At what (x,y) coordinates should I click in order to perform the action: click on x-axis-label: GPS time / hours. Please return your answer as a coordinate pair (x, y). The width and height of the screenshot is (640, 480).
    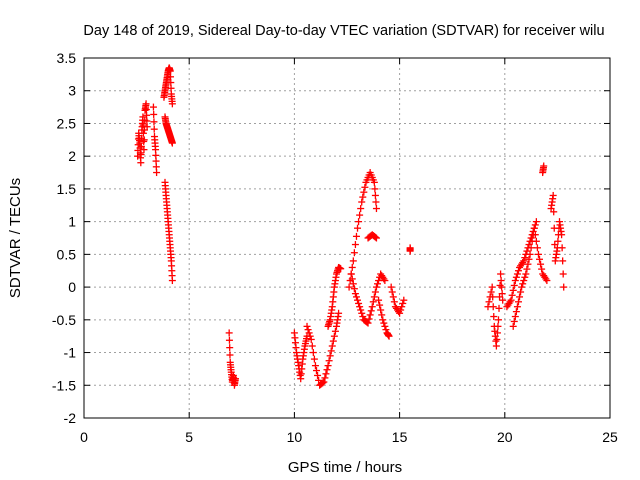
    Looking at the image, I should click on (345, 467).